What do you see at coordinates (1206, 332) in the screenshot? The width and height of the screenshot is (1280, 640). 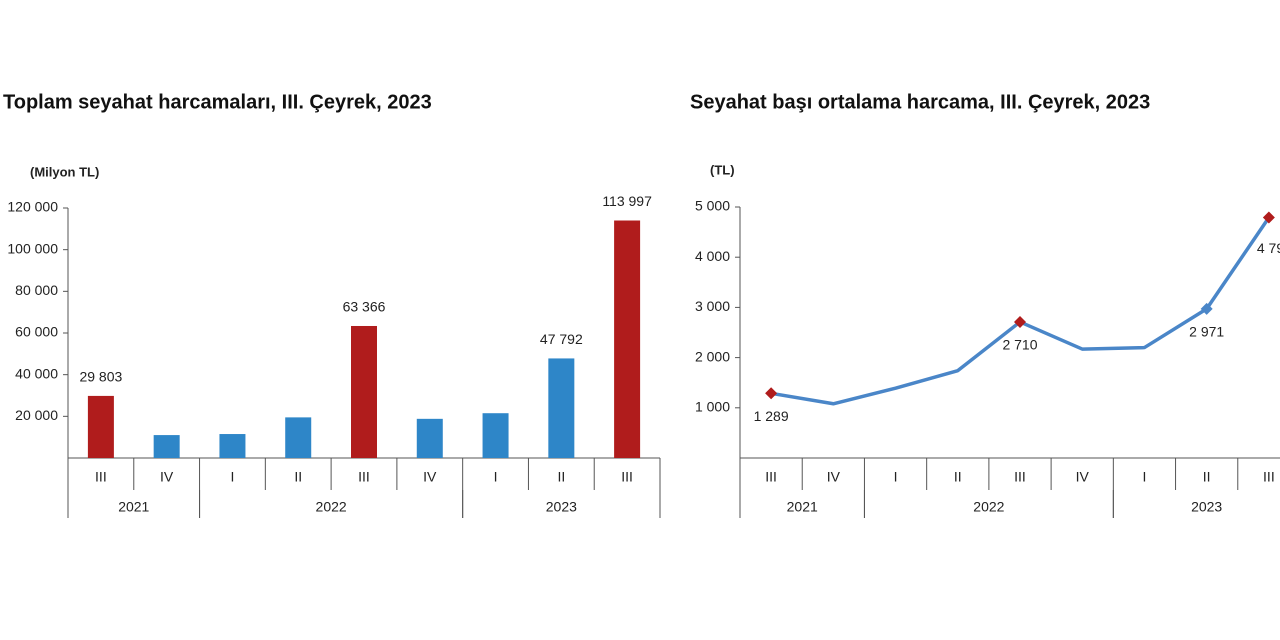 I see `data-label: 2 971` at bounding box center [1206, 332].